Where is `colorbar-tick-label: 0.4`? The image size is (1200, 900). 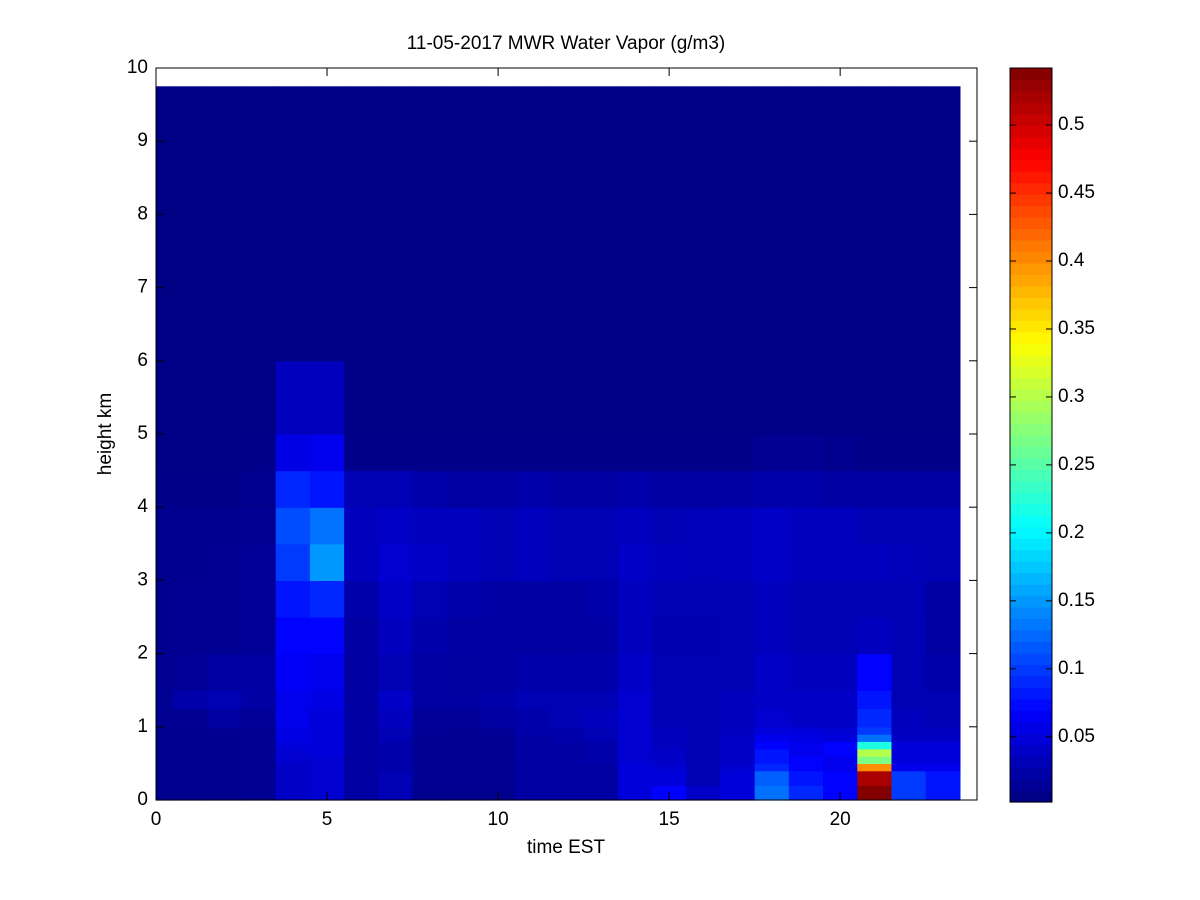 colorbar-tick-label: 0.4 is located at coordinates (1071, 260).